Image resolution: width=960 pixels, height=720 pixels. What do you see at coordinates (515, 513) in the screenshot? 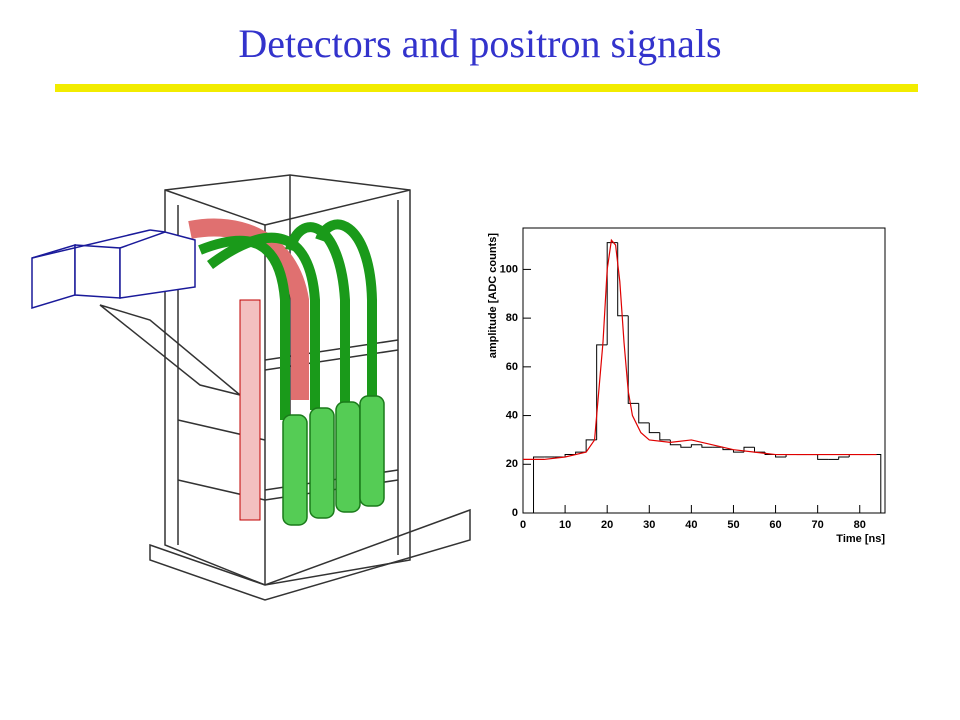
I see `y-tick-label: 0` at bounding box center [515, 513].